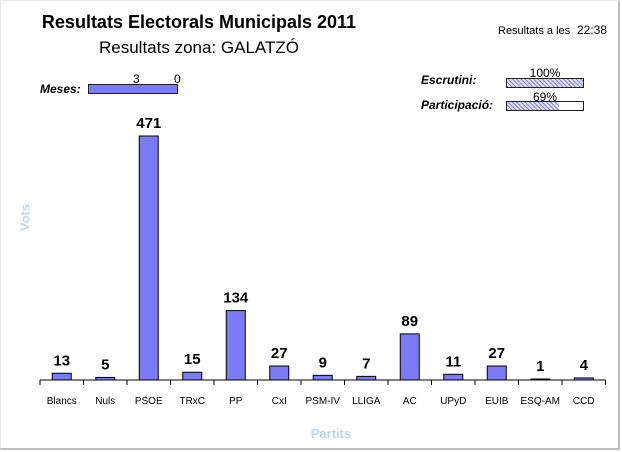  I want to click on x-tick-label: UPyD, so click(453, 401).